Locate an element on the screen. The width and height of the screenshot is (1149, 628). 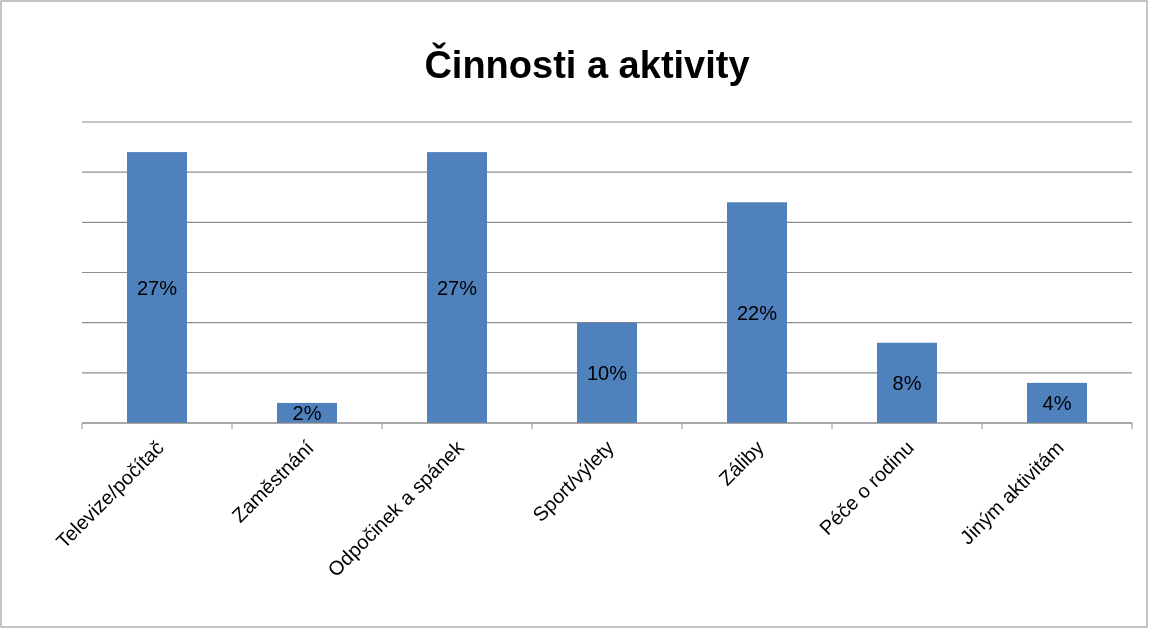
chart-title: Činnosti a aktivity is located at coordinates (587, 64).